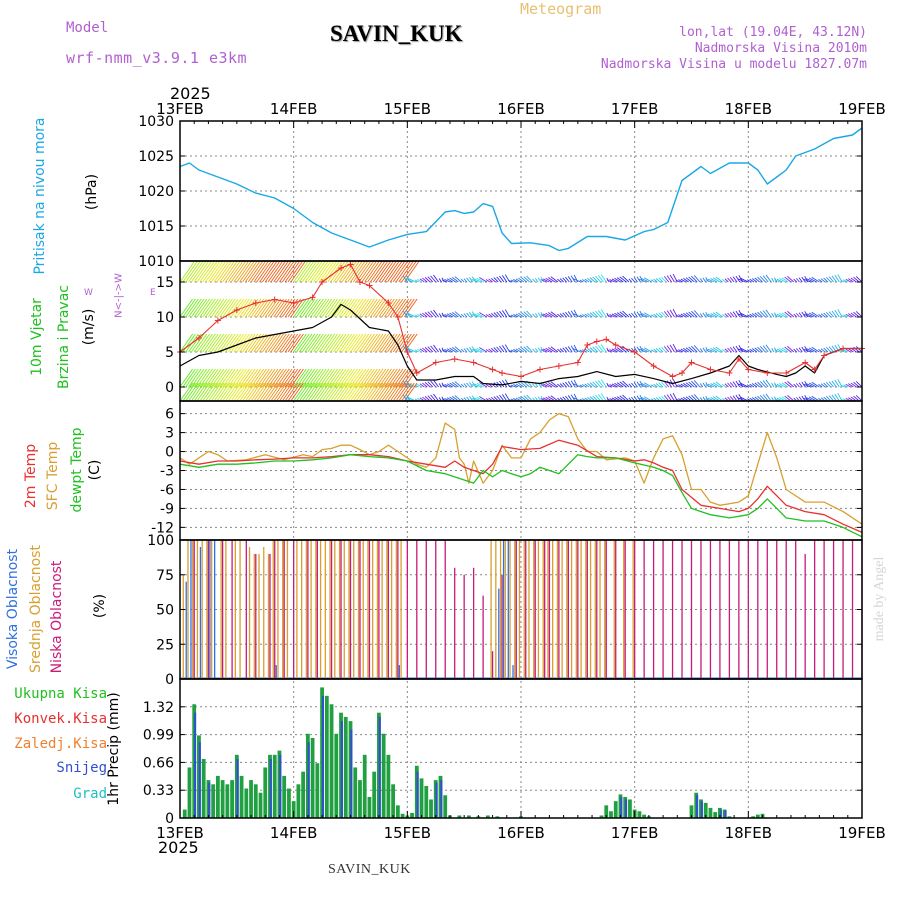 The width and height of the screenshot is (900, 900). Describe the element at coordinates (293, 109) in the screenshot. I see `x-tick-label-top: 14FEB` at that location.